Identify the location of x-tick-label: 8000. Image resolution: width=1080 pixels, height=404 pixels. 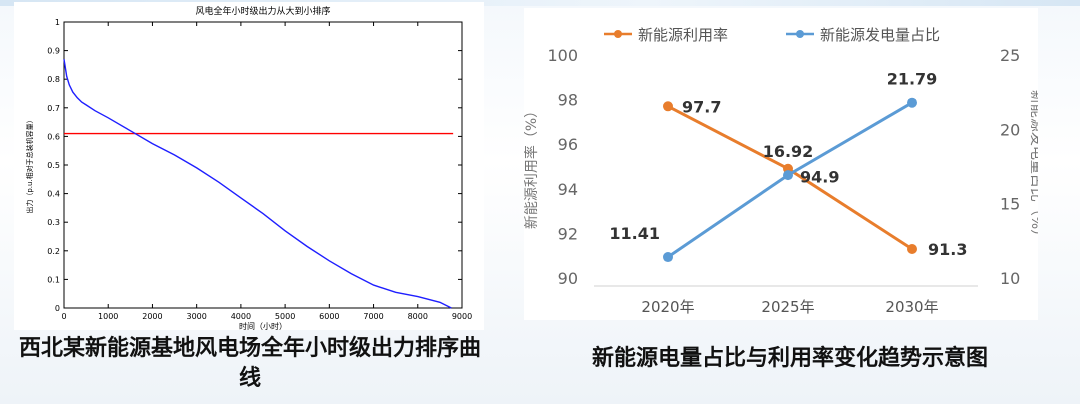
(418, 316).